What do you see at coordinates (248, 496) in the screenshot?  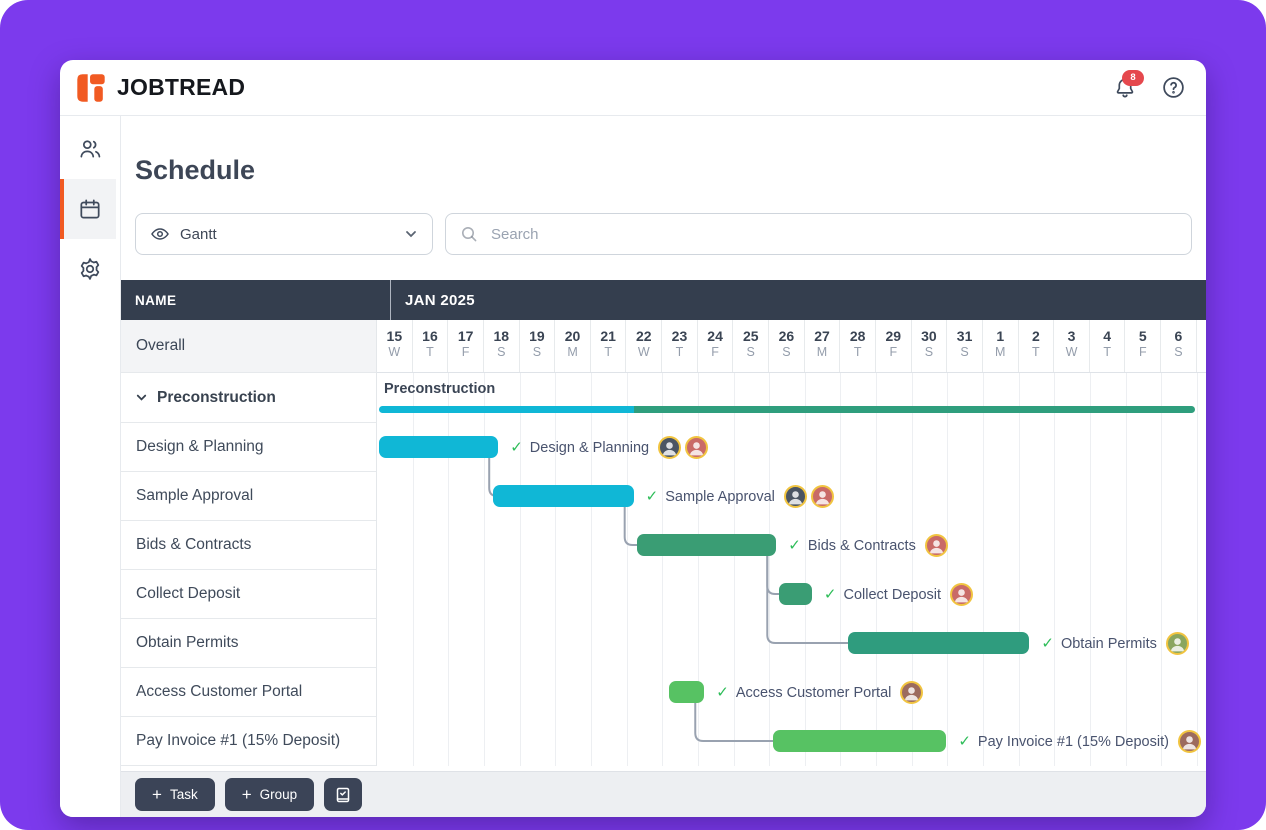 I see `row-label-sample: Sample Approval` at bounding box center [248, 496].